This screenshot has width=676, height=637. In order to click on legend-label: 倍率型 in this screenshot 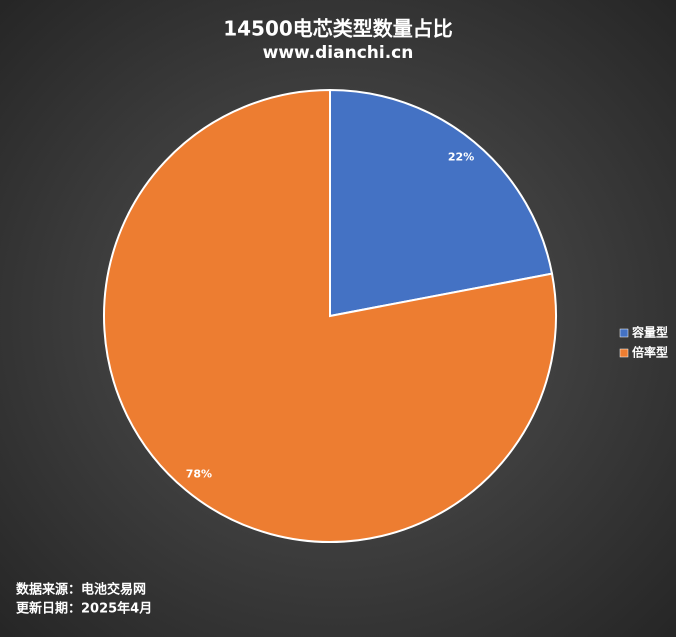, I will do `click(650, 352)`.